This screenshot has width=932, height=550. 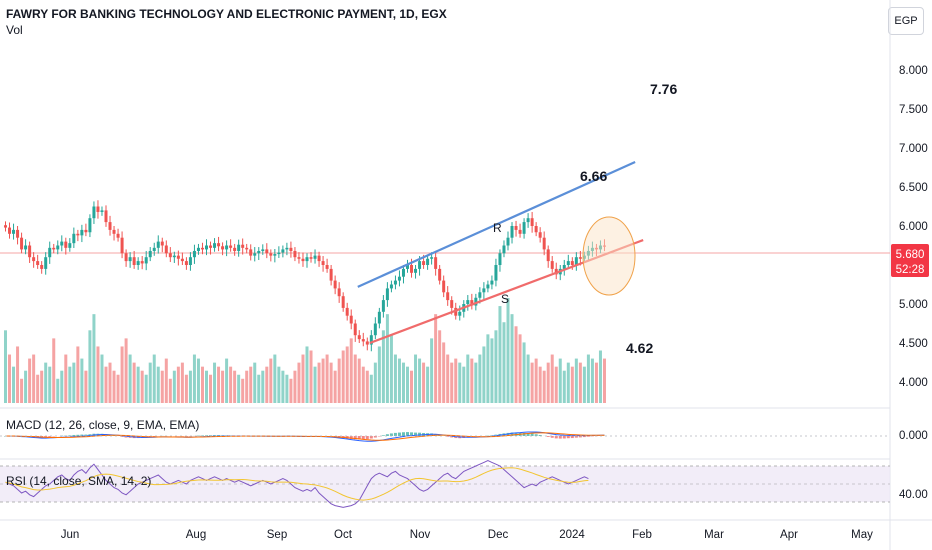 I want to click on support-marker: S, so click(x=505, y=299).